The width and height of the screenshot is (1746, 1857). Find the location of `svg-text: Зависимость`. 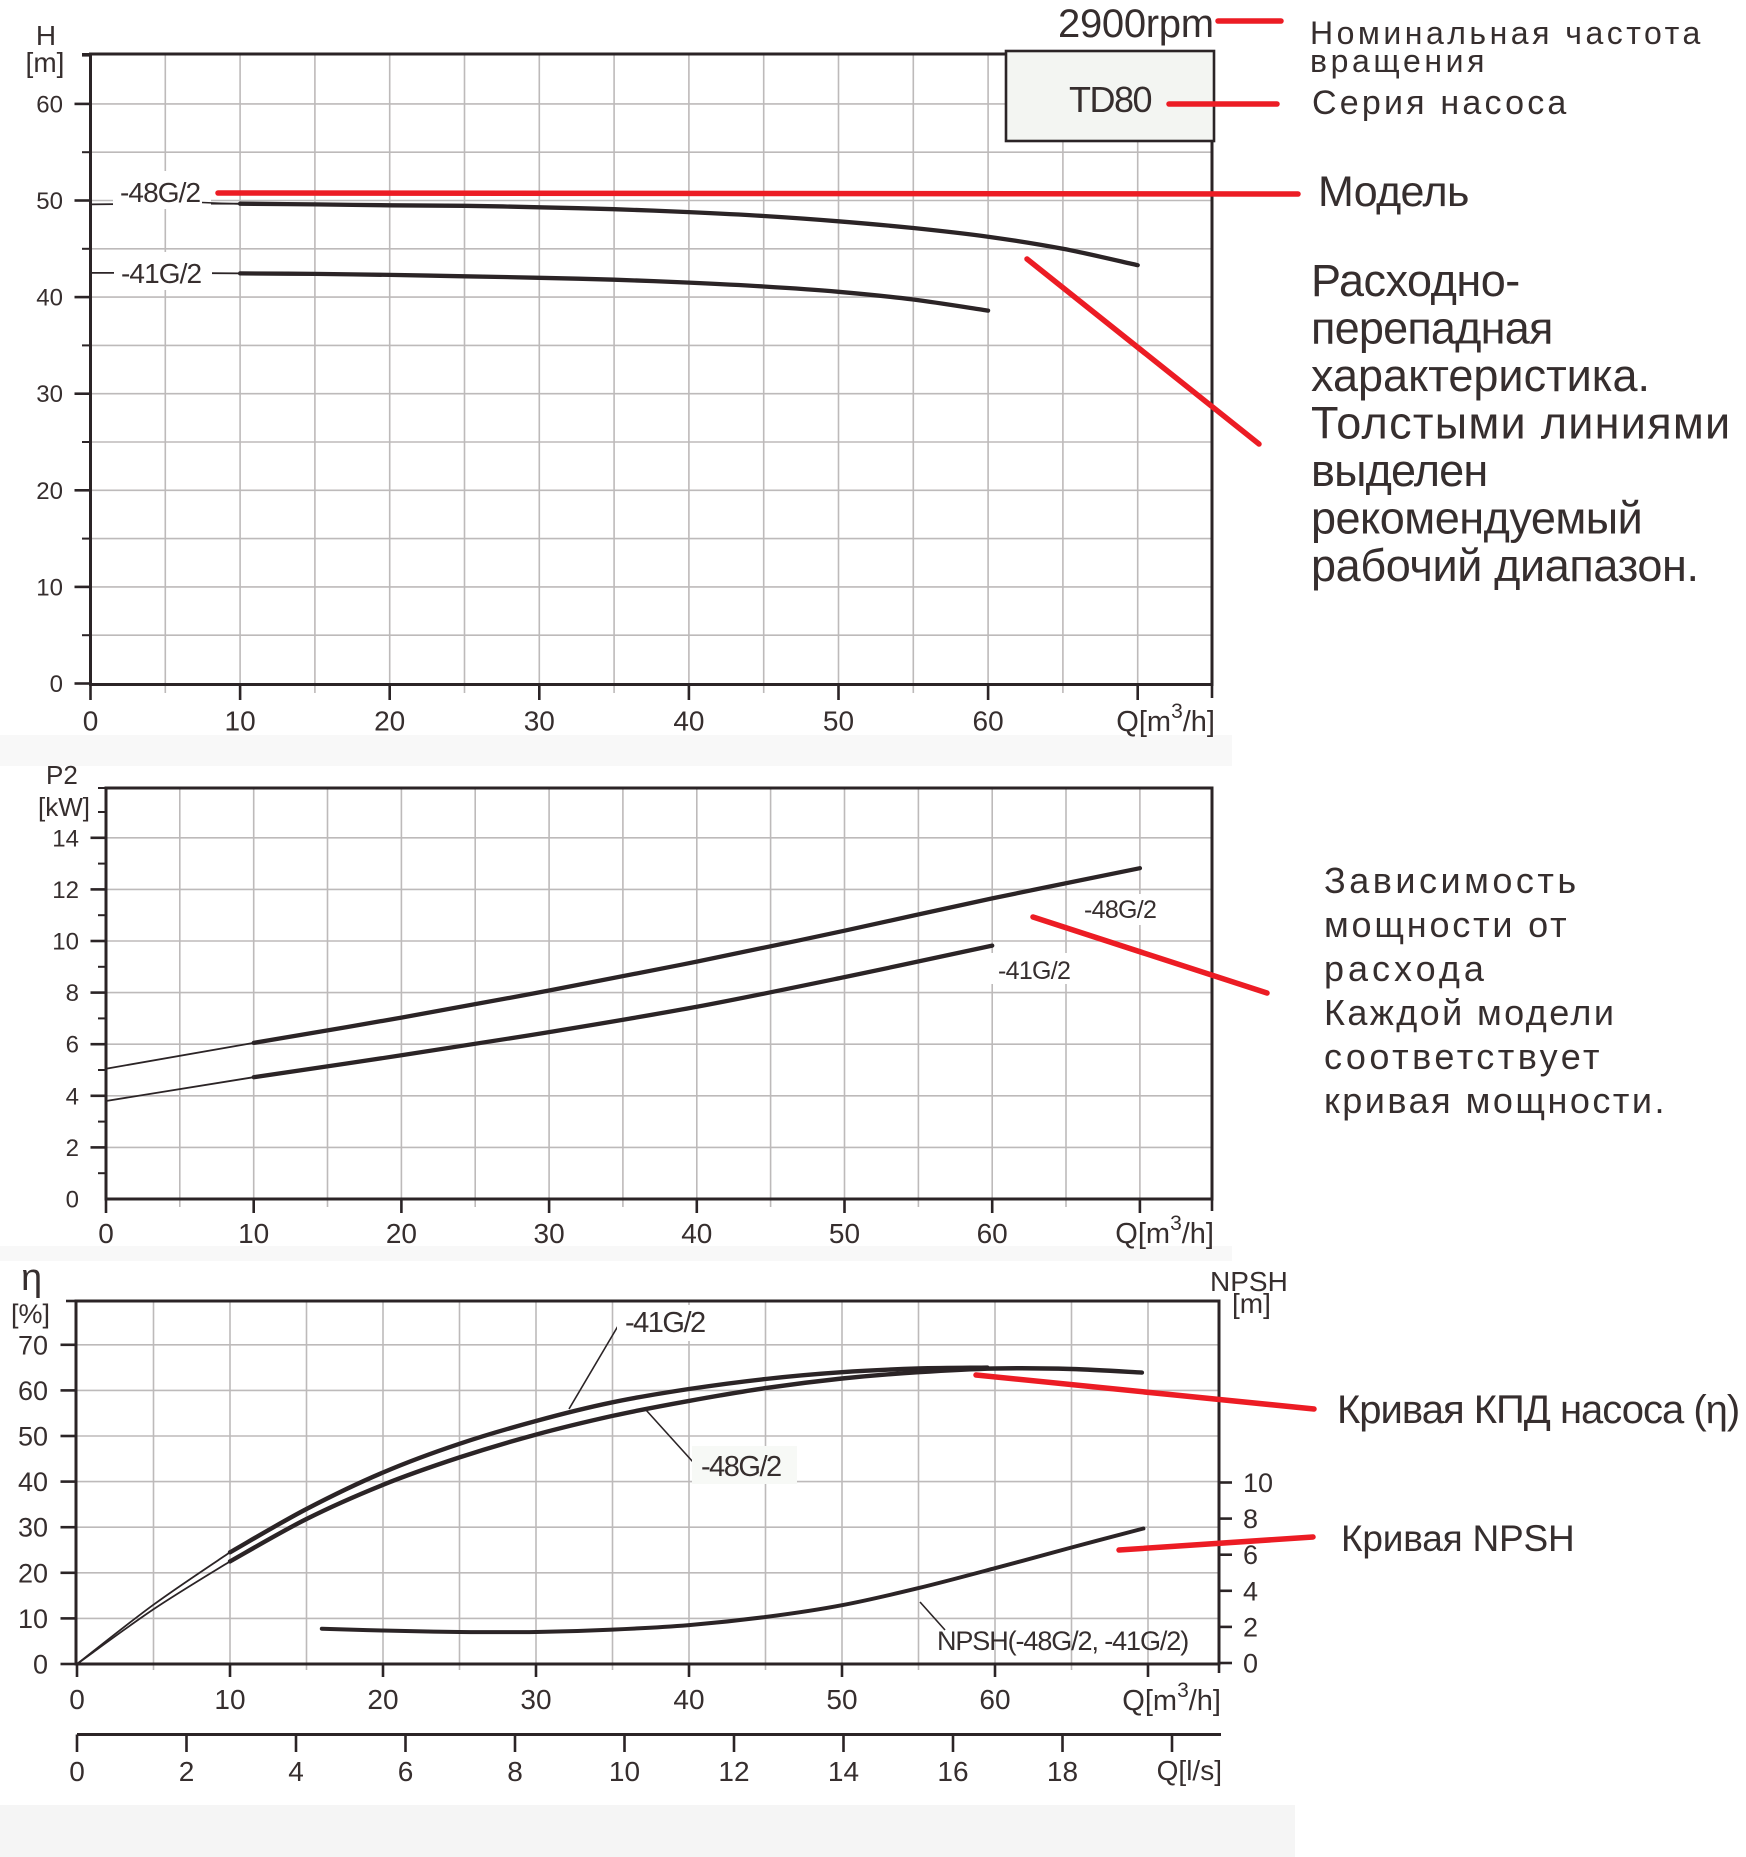

svg-text: Зависимость is located at coordinates (1452, 880).